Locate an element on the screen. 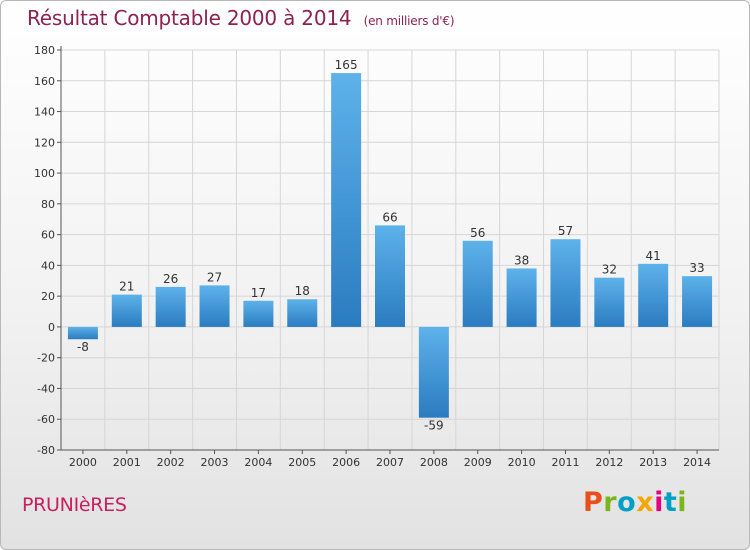 The image size is (750, 550). data-label: 165 is located at coordinates (346, 65).